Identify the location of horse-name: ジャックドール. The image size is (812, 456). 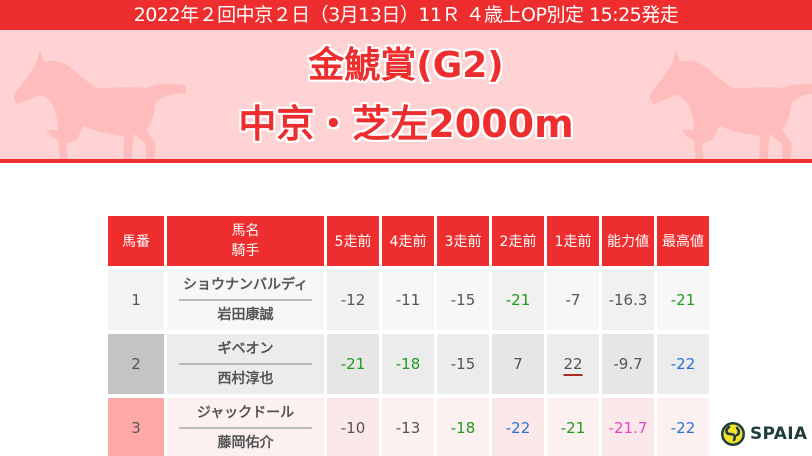
(245, 414).